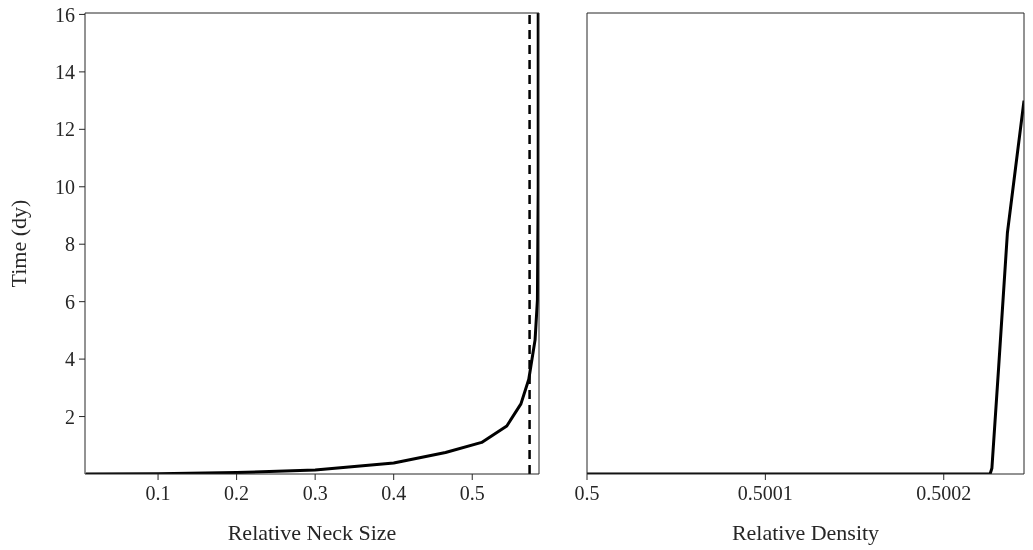  I want to click on x-axis-title: Relative Density, so click(805, 532).